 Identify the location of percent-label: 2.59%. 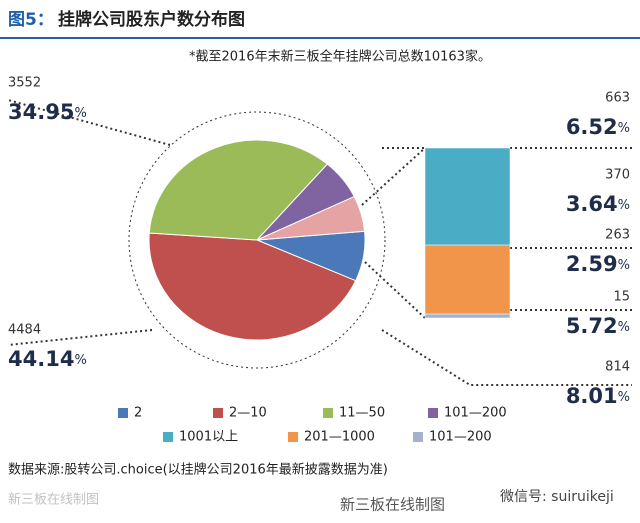
(598, 264).